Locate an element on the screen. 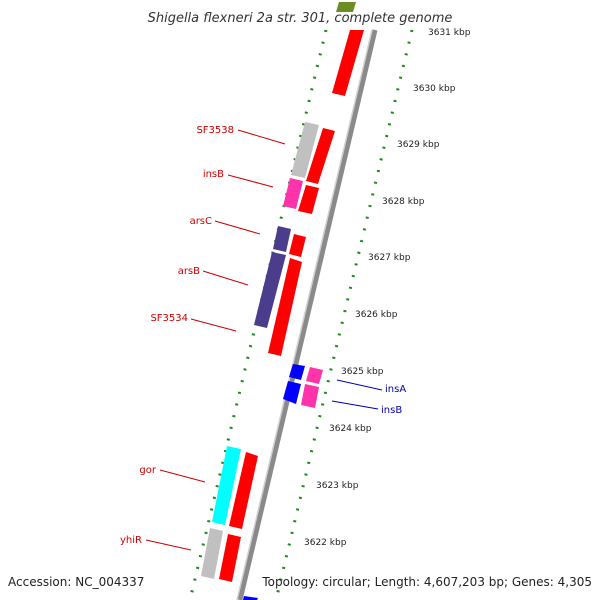 This screenshot has width=600, height=600. tick-label: 3627 kbp is located at coordinates (389, 258).